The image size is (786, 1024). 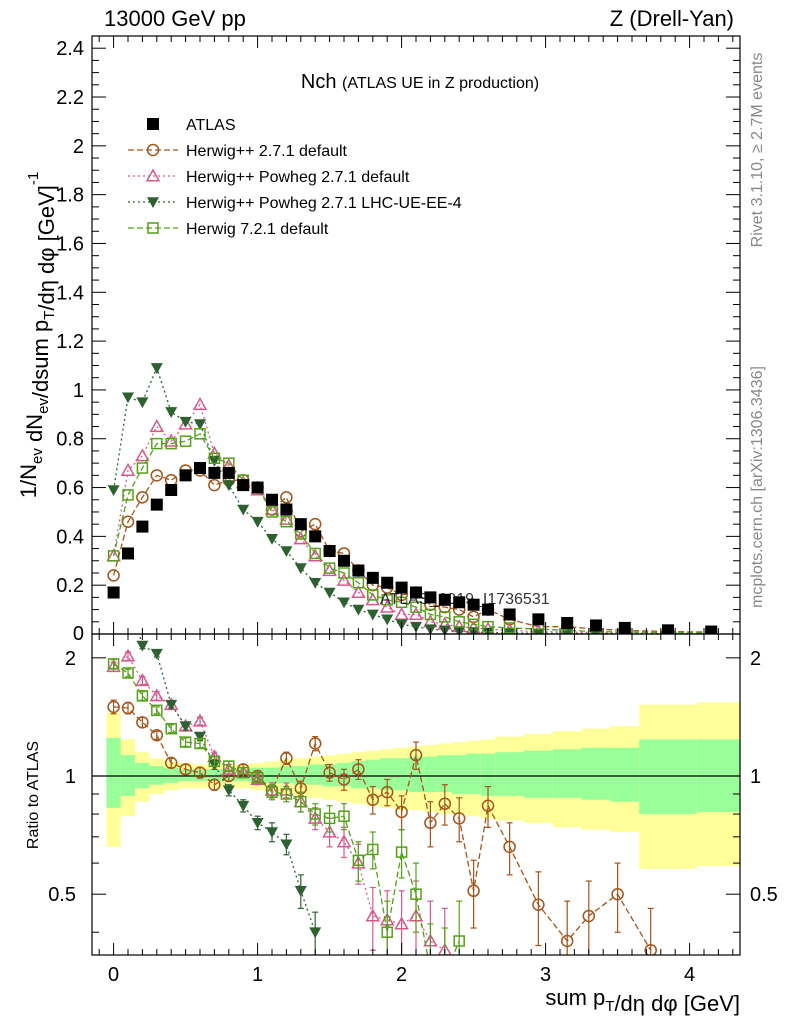 I want to click on y-axis-label-part: dN, so click(x=34, y=431).